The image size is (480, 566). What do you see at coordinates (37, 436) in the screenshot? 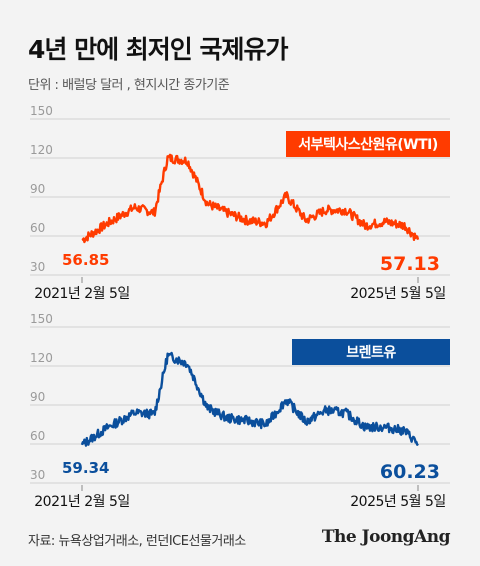
I see `brent-ytick-label: 60` at bounding box center [37, 436].